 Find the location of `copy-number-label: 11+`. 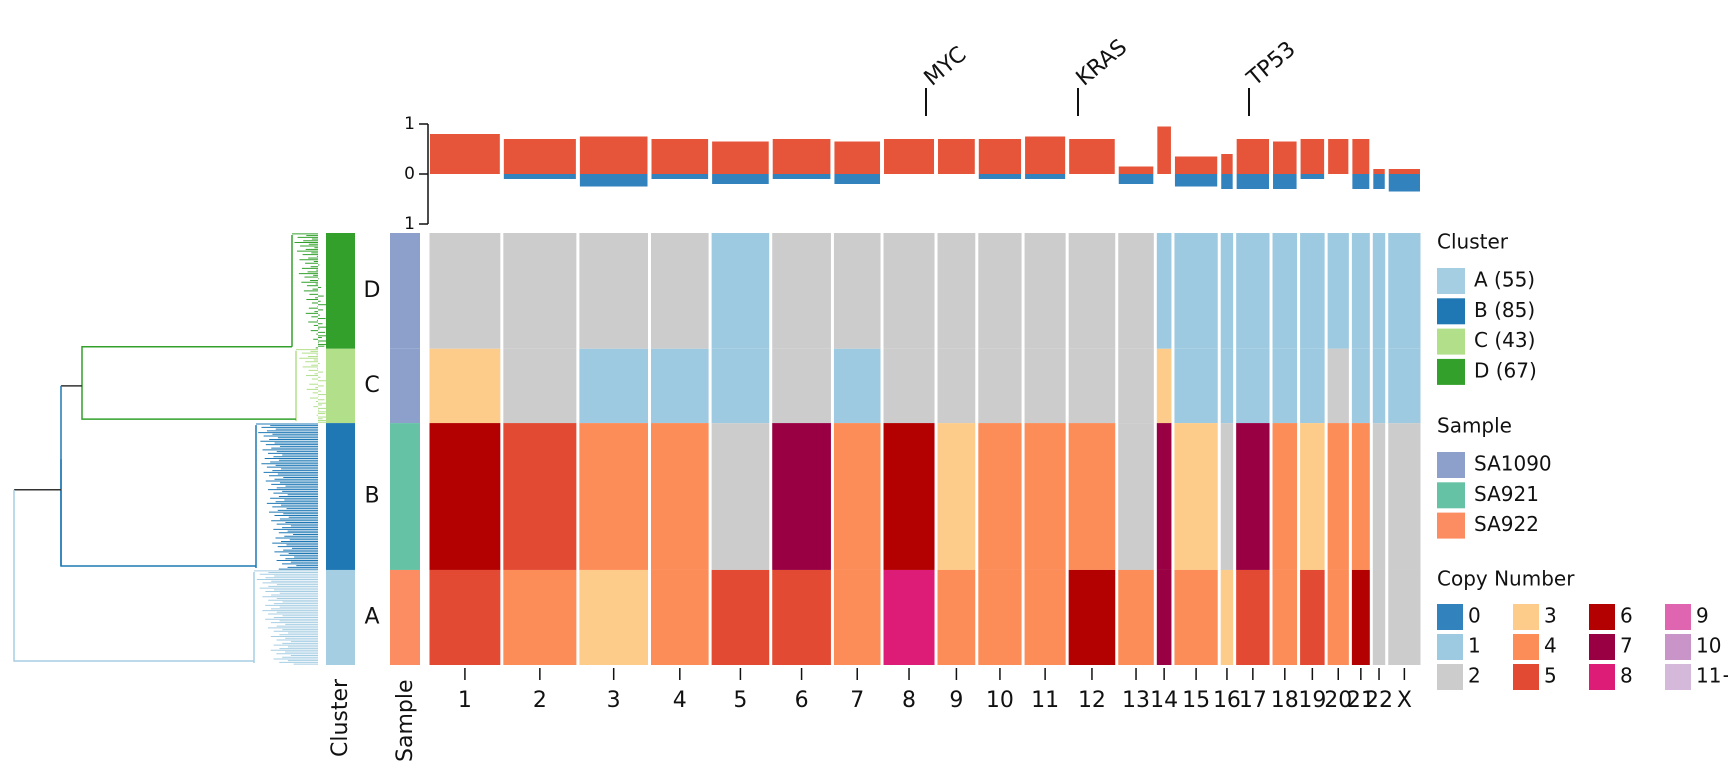

copy-number-label: 11+ is located at coordinates (1712, 676).